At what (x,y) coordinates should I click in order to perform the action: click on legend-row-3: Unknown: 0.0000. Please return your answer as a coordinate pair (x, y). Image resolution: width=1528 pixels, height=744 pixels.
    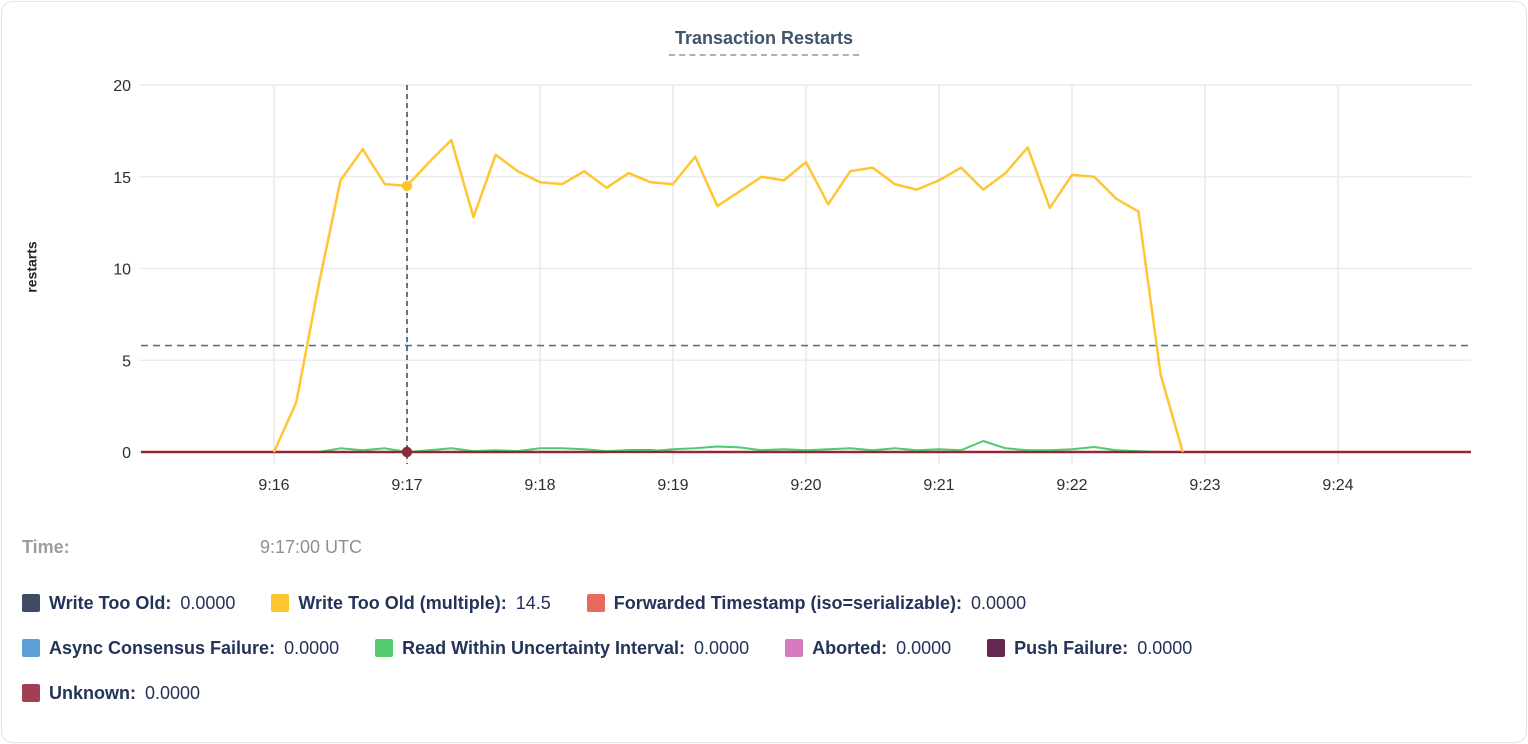
    Looking at the image, I should click on (111, 693).